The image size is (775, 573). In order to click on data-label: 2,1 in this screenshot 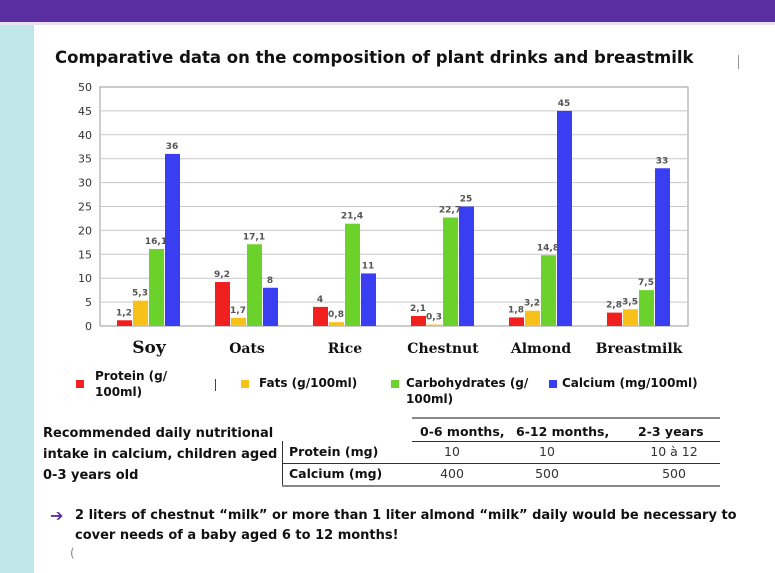, I will do `click(418, 309)`.